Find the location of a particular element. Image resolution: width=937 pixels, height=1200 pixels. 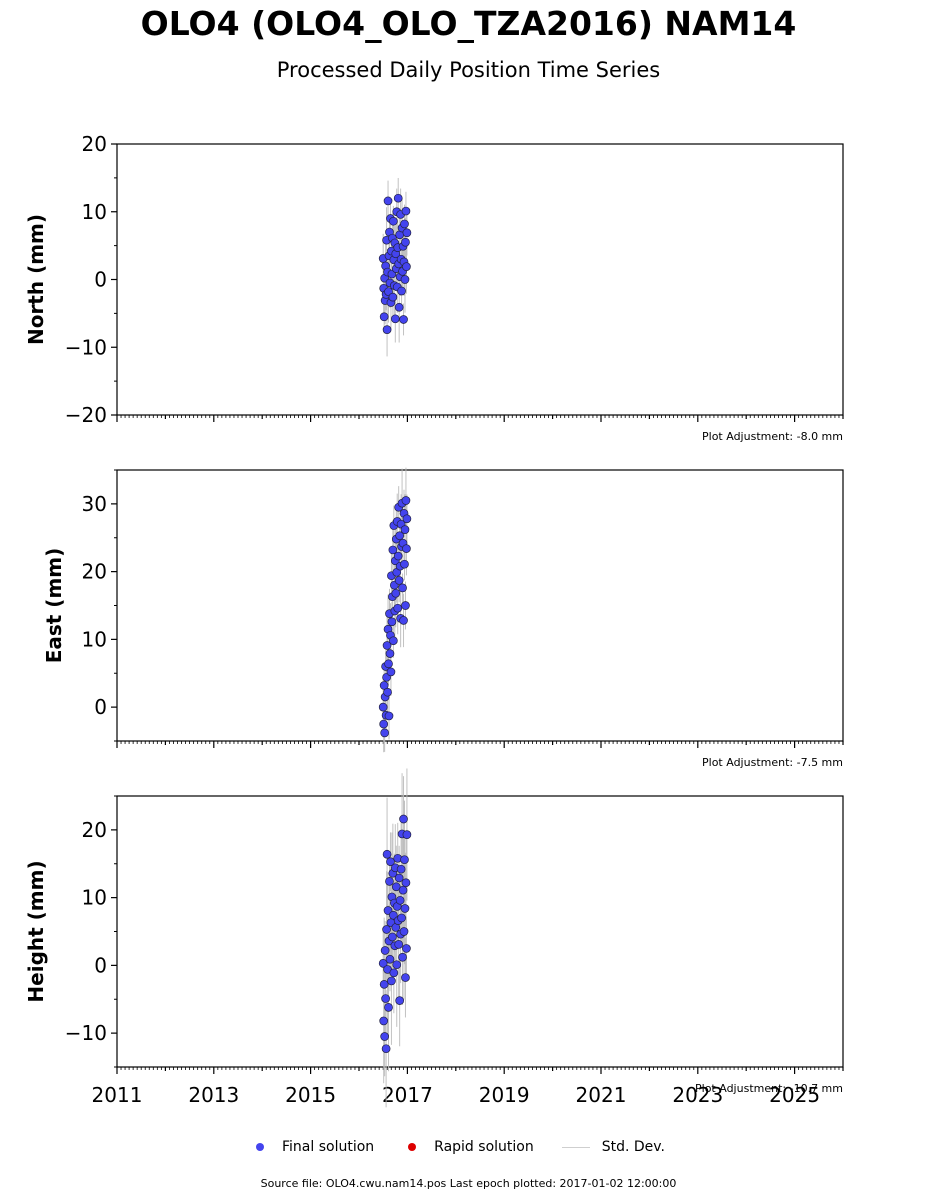

xtick-label: 2017 is located at coordinates (407, 1095).